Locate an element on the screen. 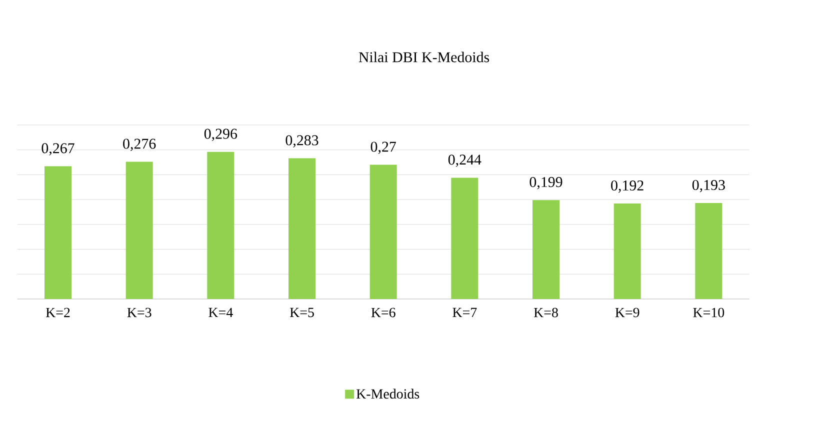 This screenshot has height=428, width=814. x-tick-label: K=7 is located at coordinates (464, 312).